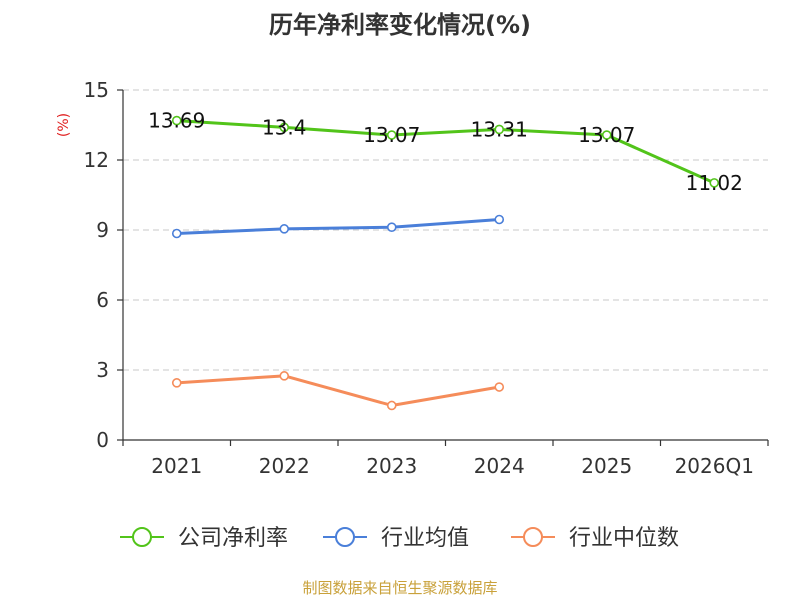  I want to click on x-tick-label: 2021, so click(176, 466).